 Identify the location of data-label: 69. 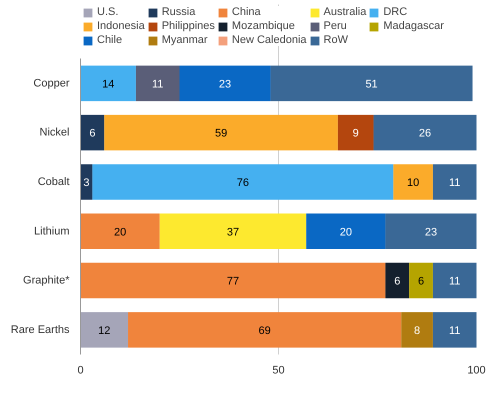
(264, 330).